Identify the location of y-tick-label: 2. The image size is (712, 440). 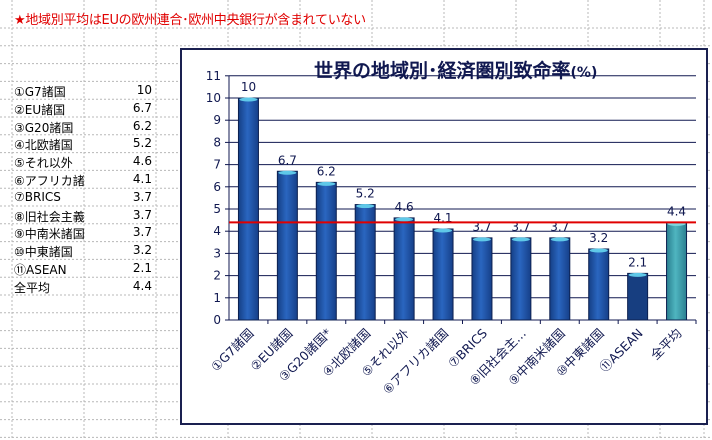
(217, 276).